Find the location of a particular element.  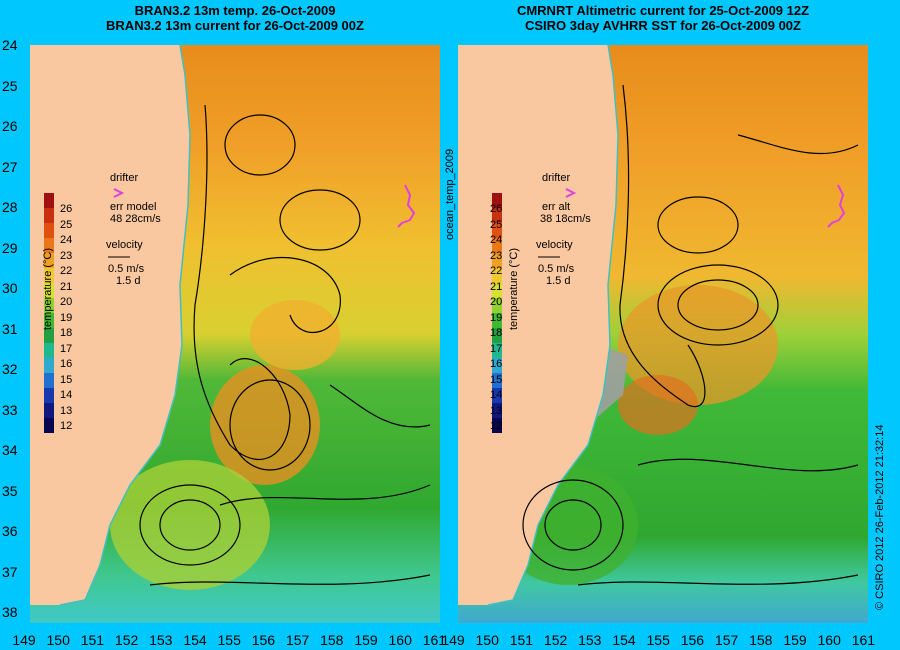

y-tick-label: 35 is located at coordinates (10, 490).